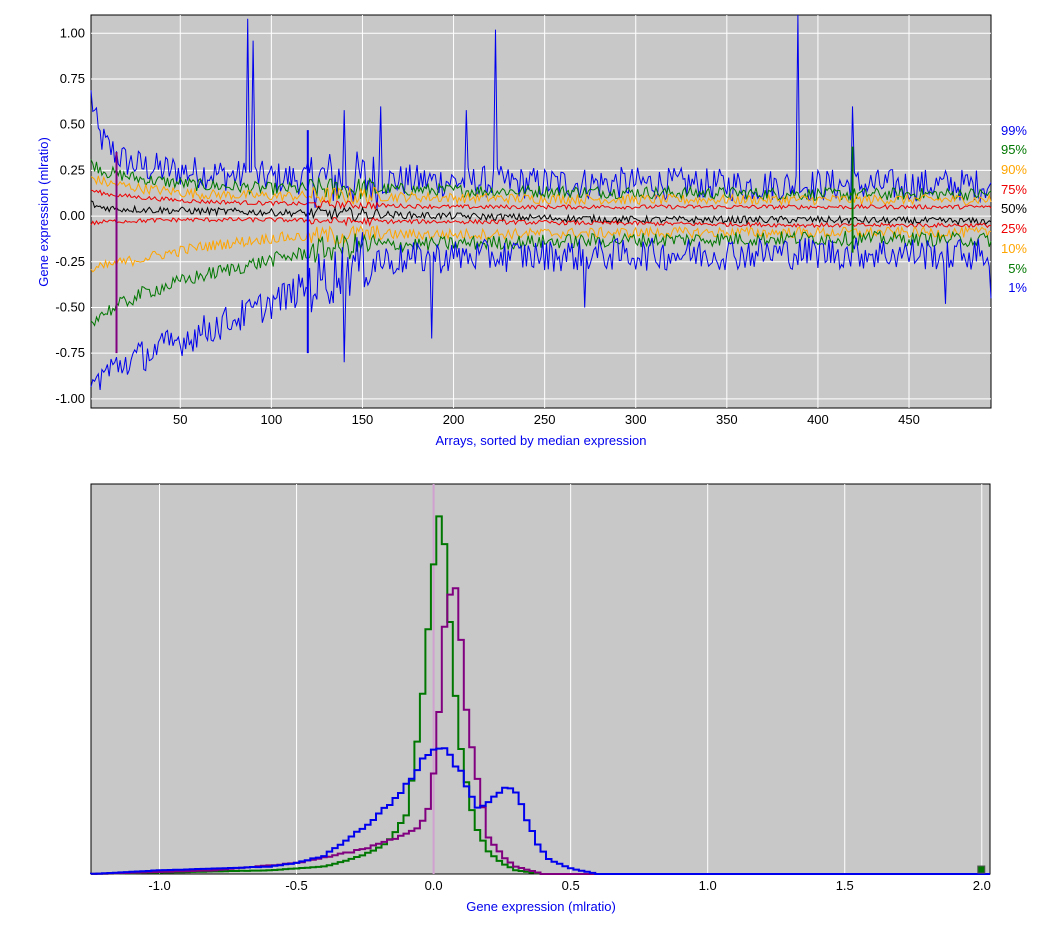 The image size is (1061, 942). I want to click on percentile-y-tick-label: 0.00, so click(72, 215).